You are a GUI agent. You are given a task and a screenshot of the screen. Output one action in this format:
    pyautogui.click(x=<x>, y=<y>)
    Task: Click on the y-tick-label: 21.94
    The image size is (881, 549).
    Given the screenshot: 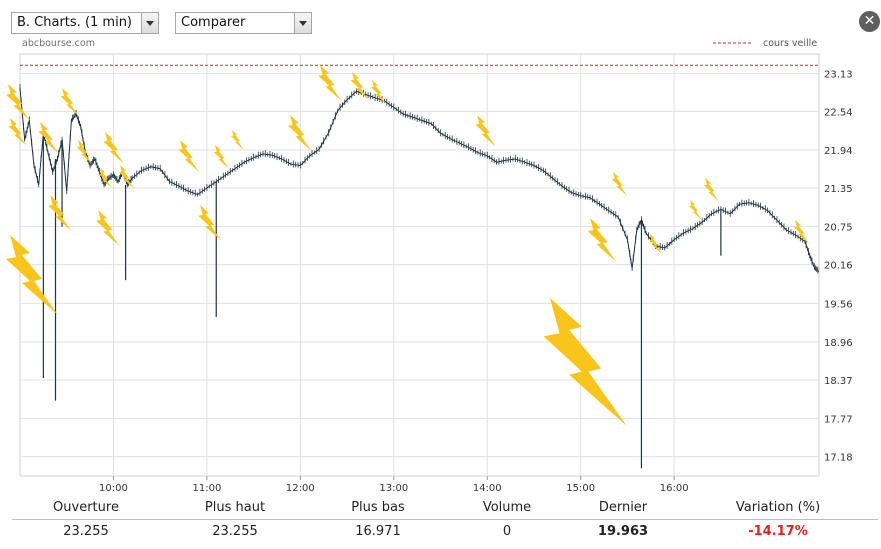 What is the action you would take?
    pyautogui.click(x=838, y=151)
    